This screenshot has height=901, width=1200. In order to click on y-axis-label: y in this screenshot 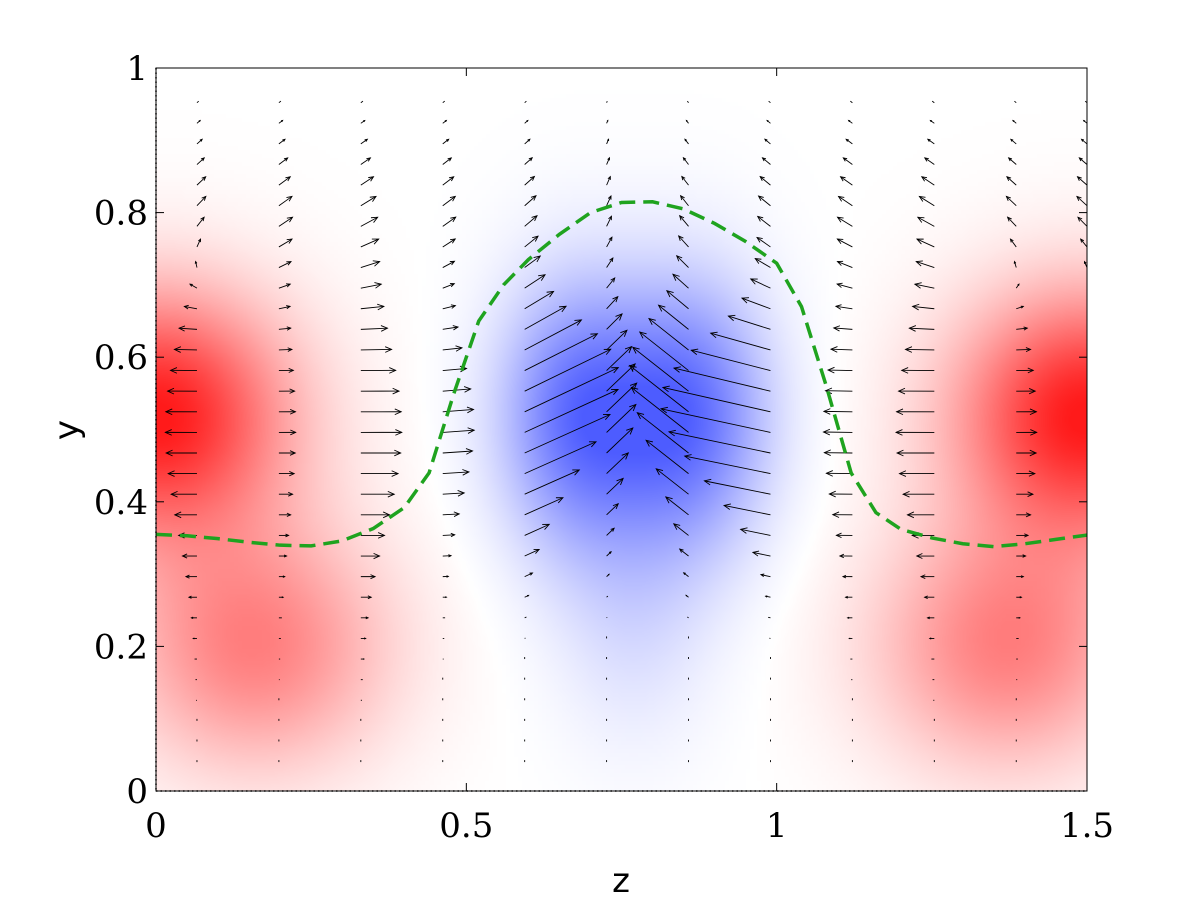, I will do `click(67, 430)`.